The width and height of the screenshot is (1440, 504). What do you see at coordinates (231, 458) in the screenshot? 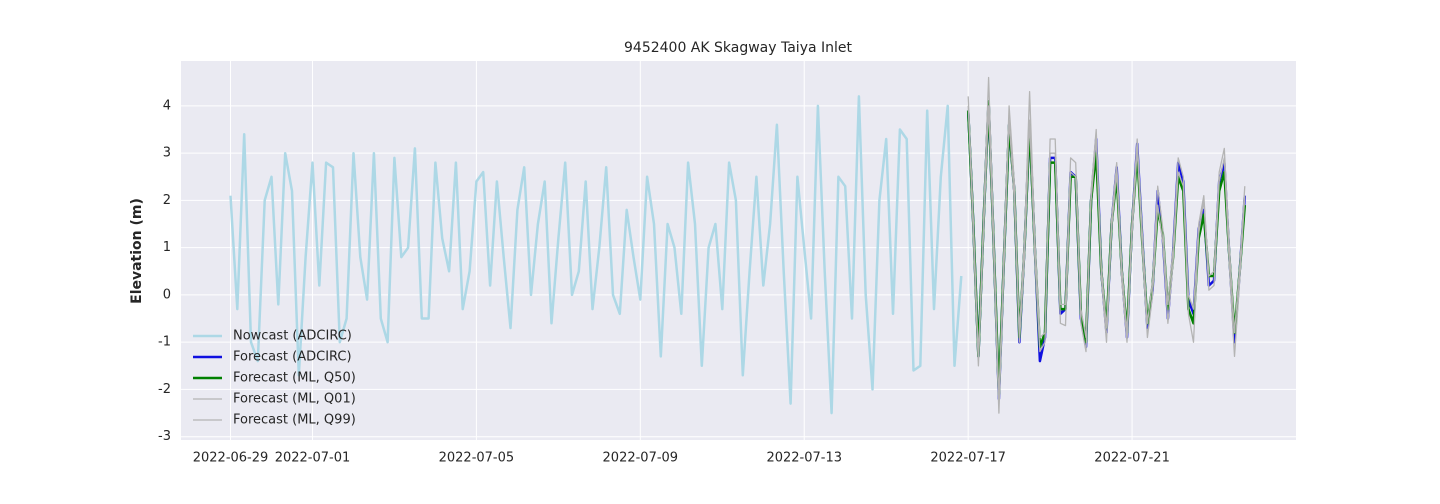
I see `x-tick-label: 2022-06-29` at bounding box center [231, 458].